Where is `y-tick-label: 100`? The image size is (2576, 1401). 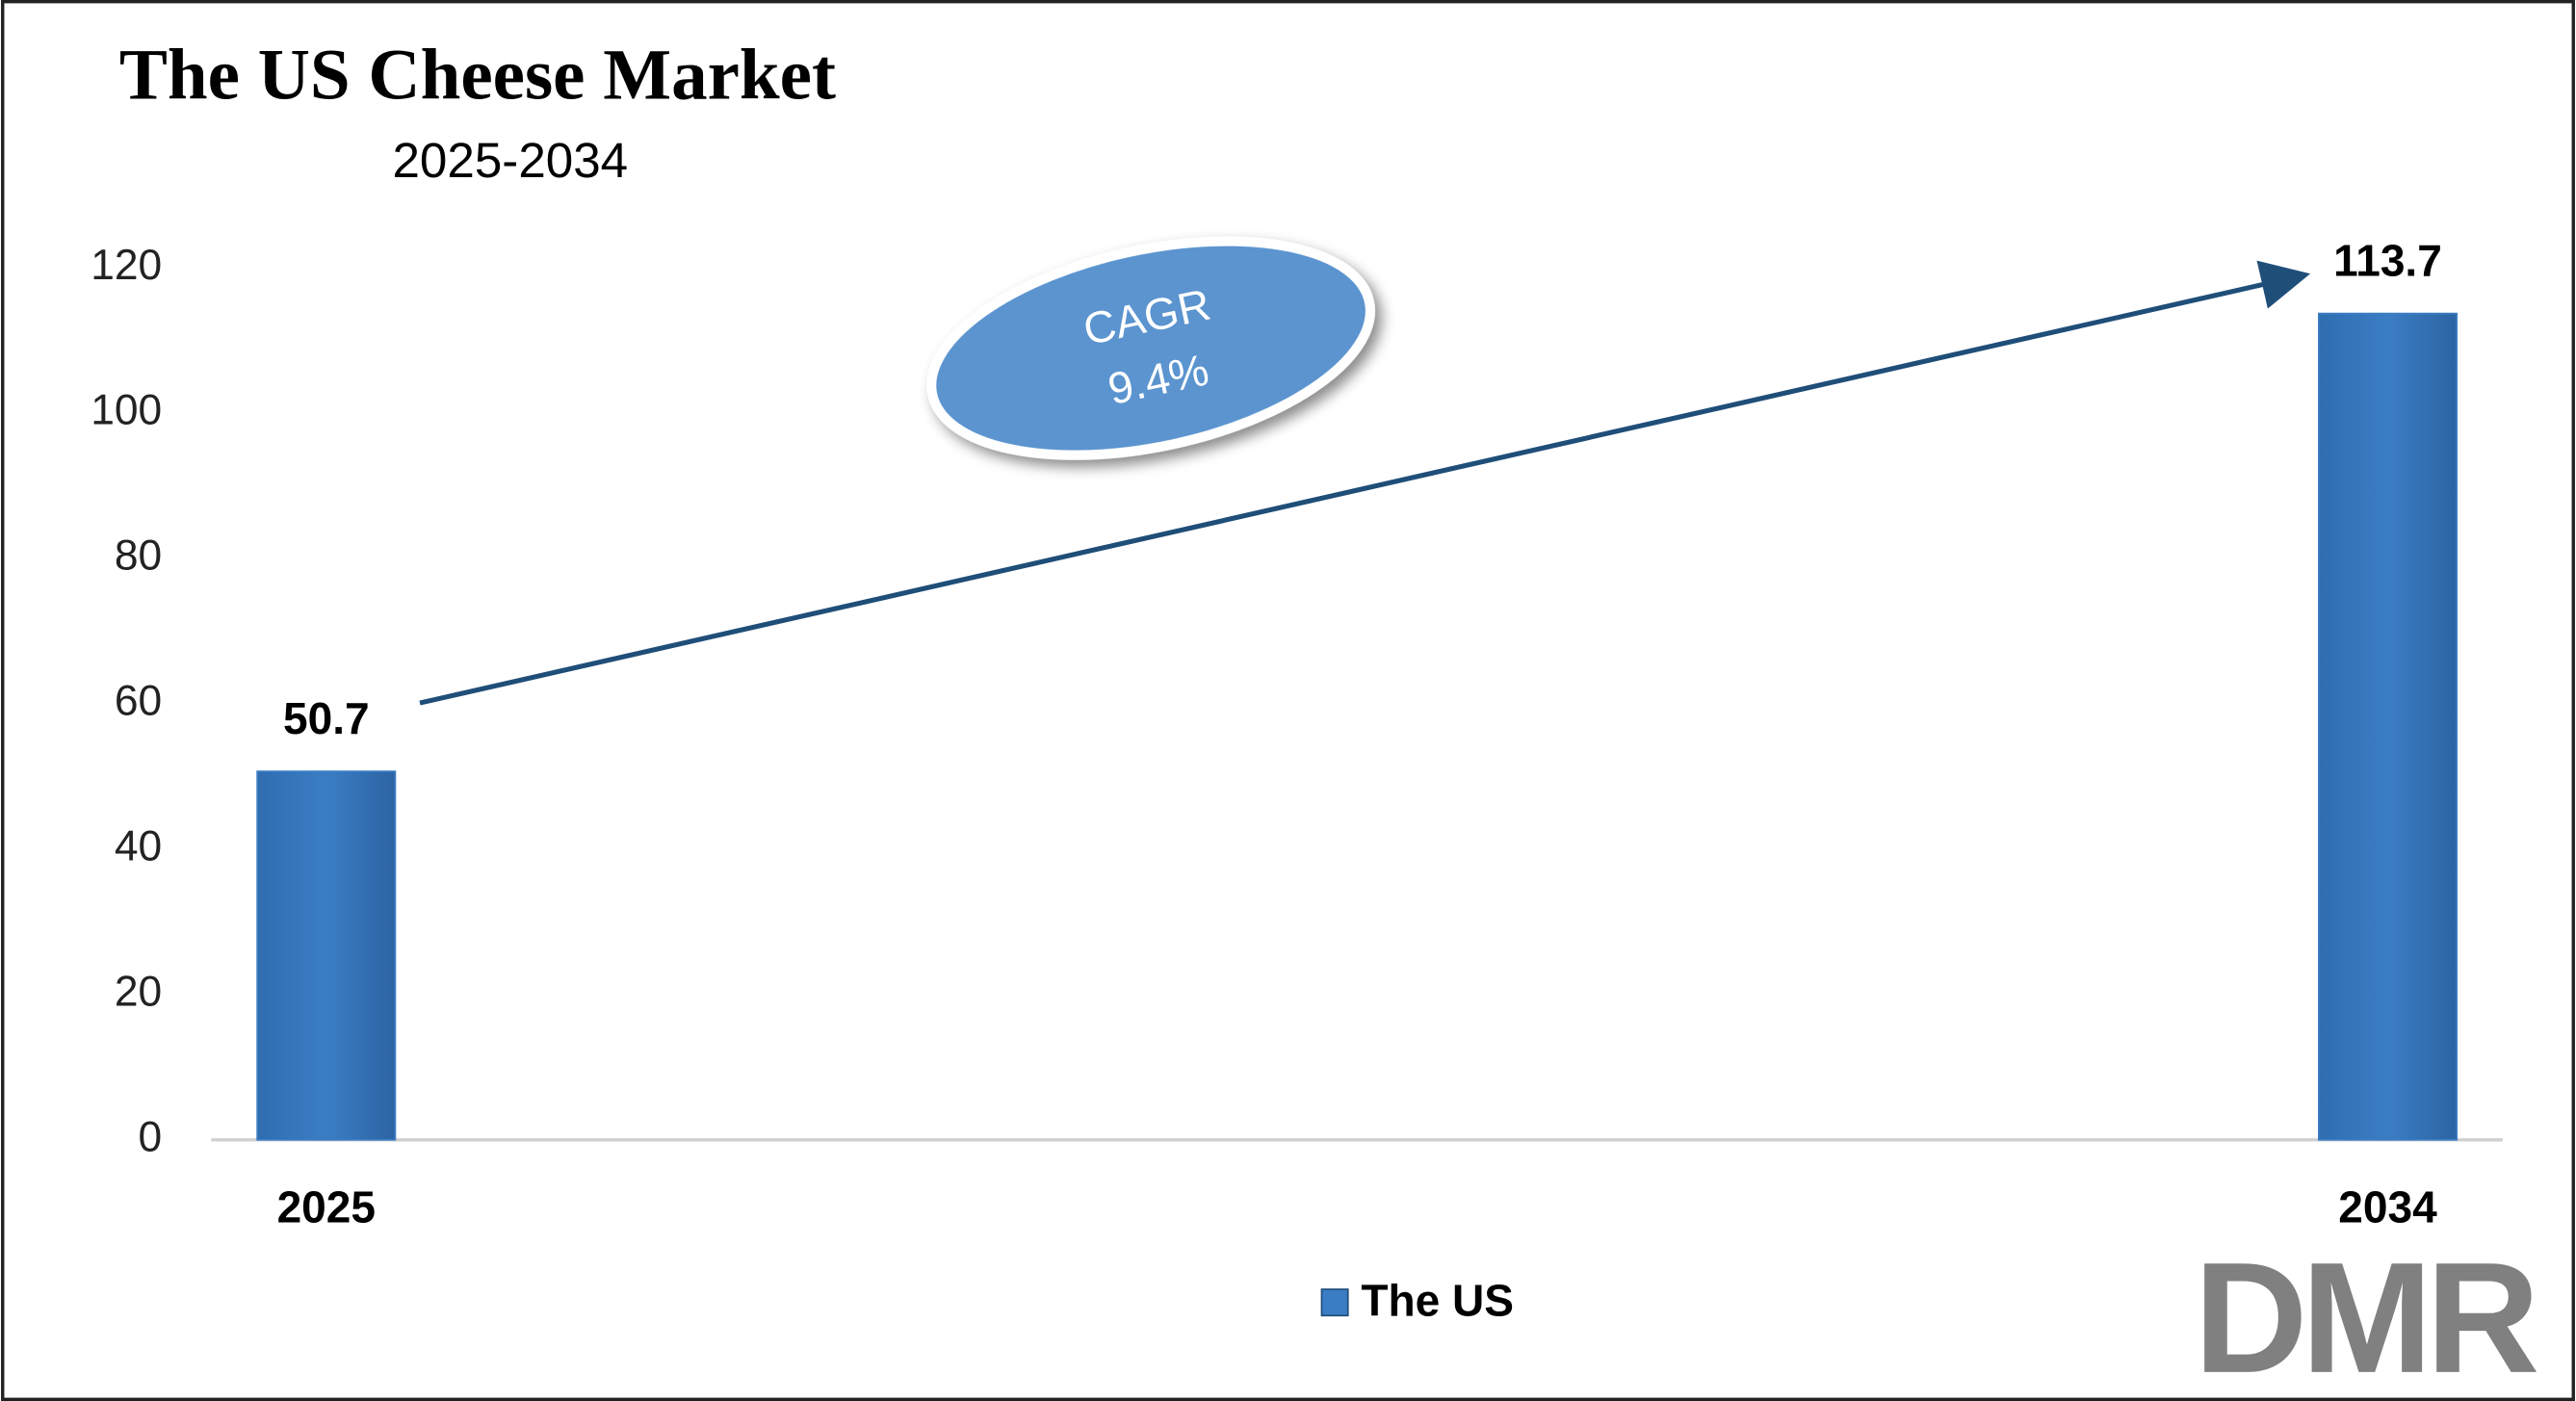 y-tick-label: 100 is located at coordinates (126, 410).